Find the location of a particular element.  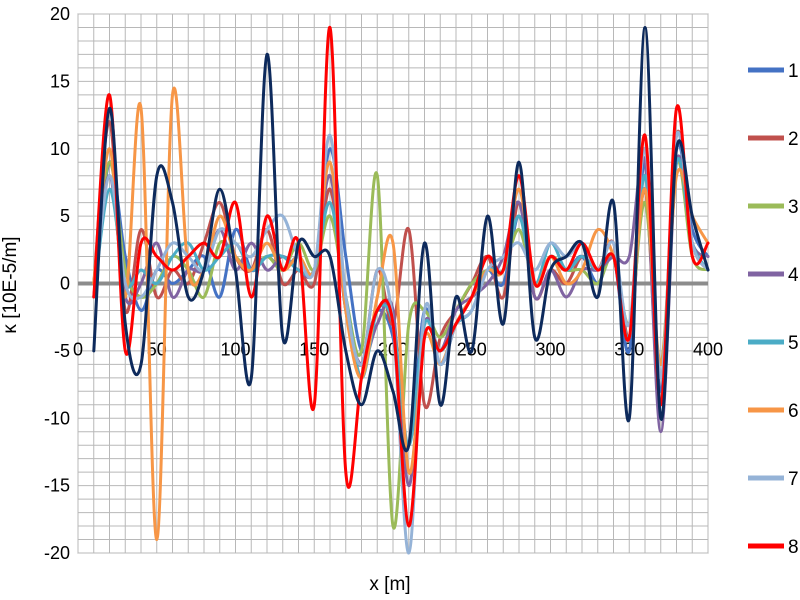

y-tick-label: -20 is located at coordinates (57, 553).